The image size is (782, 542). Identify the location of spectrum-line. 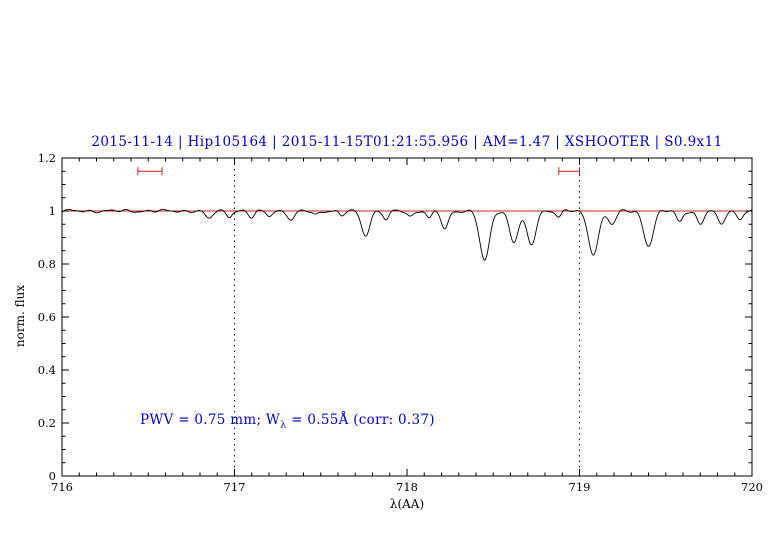
(407, 234).